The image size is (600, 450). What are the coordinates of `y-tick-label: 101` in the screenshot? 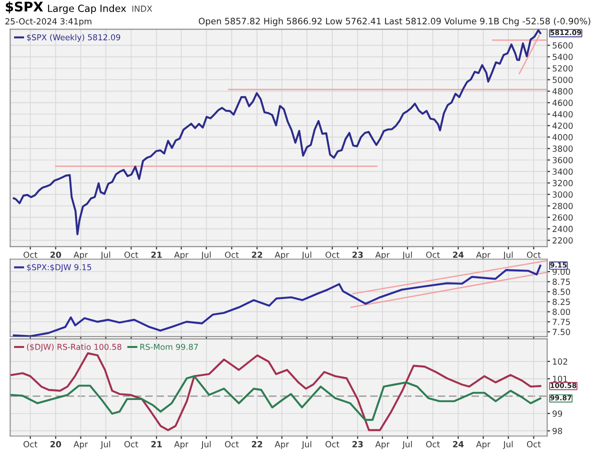 It's located at (560, 379).